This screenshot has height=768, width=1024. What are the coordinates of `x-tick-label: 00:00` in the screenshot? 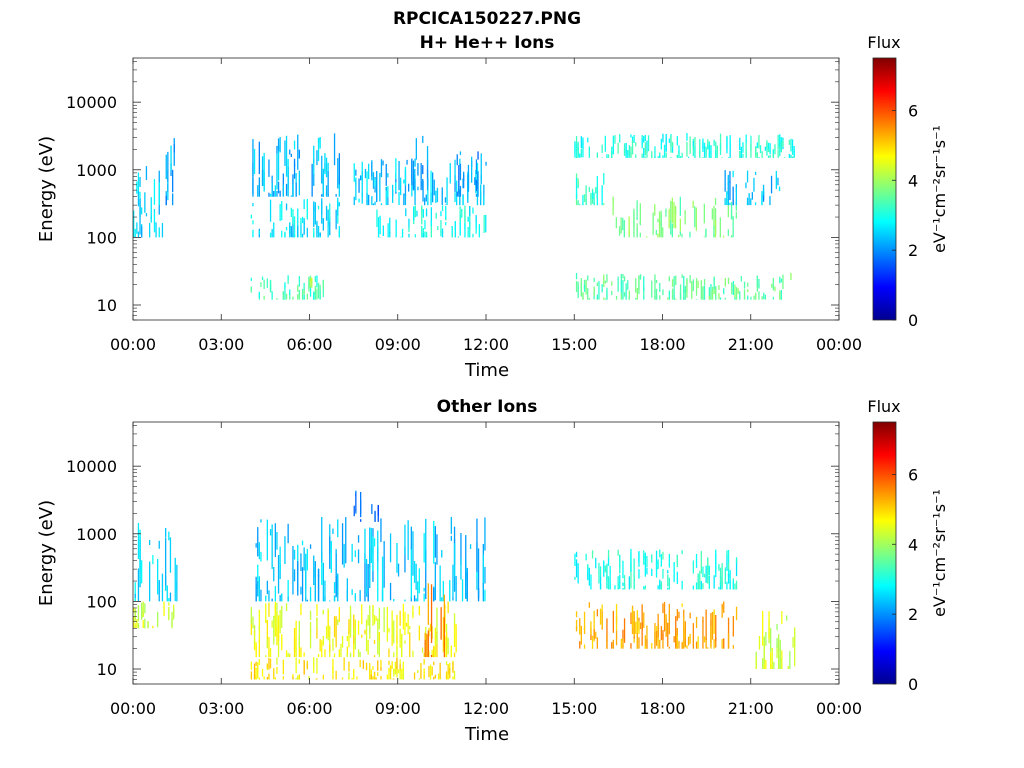 It's located at (839, 708).